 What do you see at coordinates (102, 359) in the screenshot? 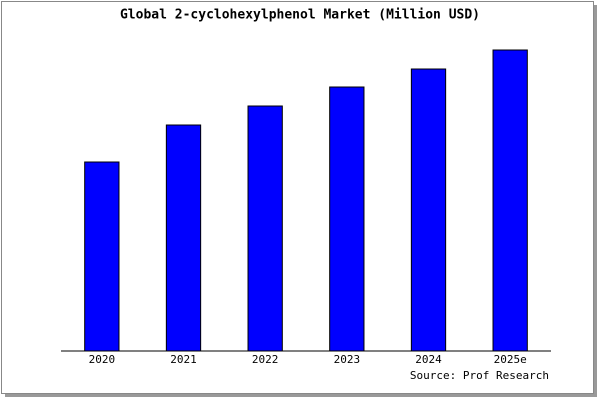
I see `x-tick-label: 2020` at bounding box center [102, 359].